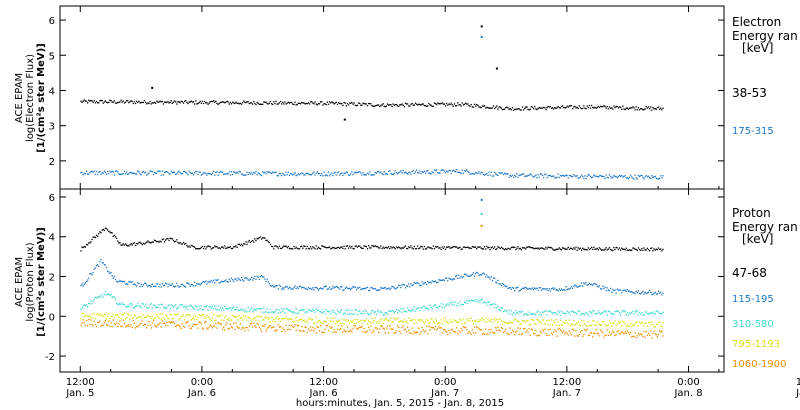 The image size is (800, 410). Describe the element at coordinates (323, 393) in the screenshot. I see `x-tick-date: Jan. 6` at that location.